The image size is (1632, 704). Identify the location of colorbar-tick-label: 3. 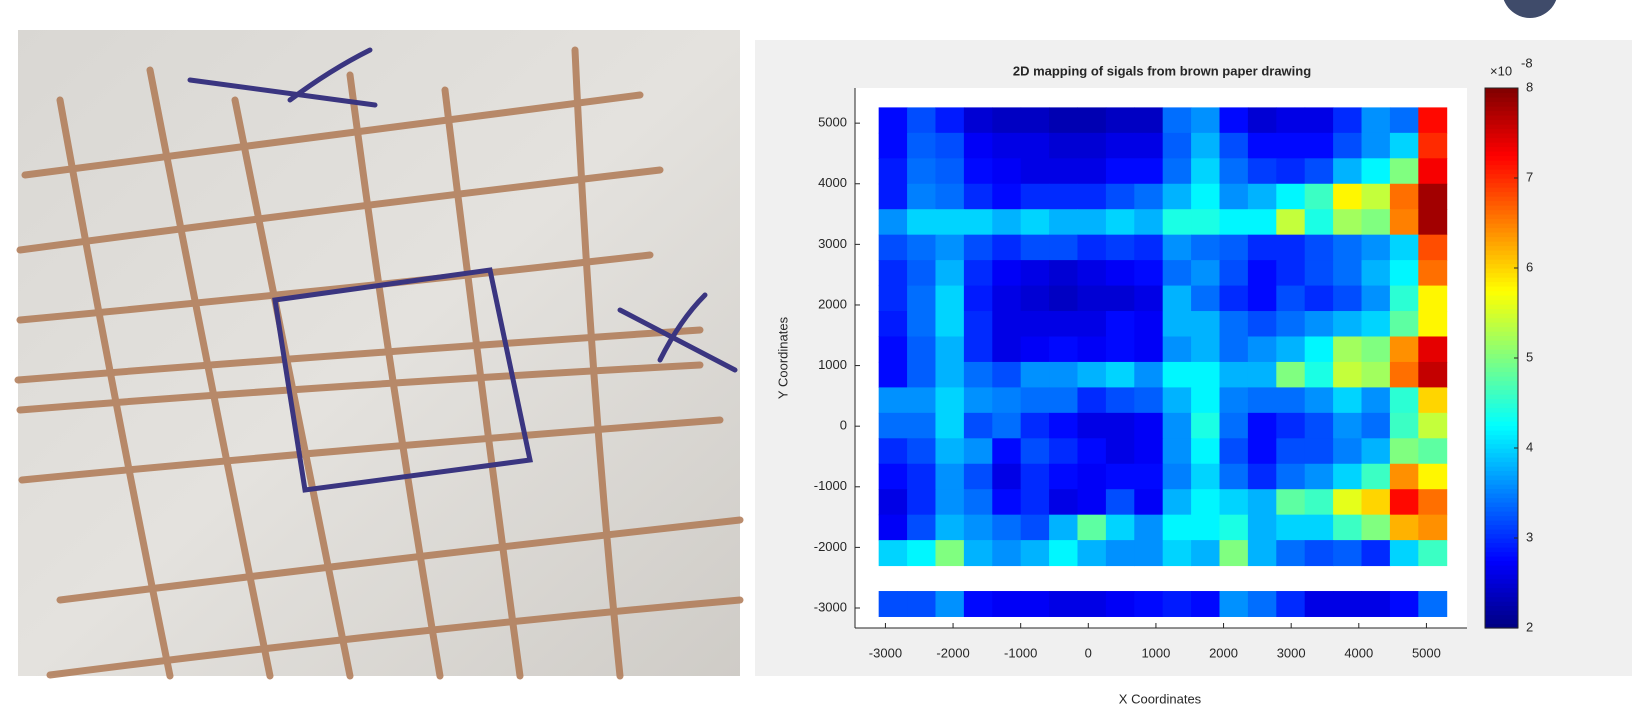
(1529, 536).